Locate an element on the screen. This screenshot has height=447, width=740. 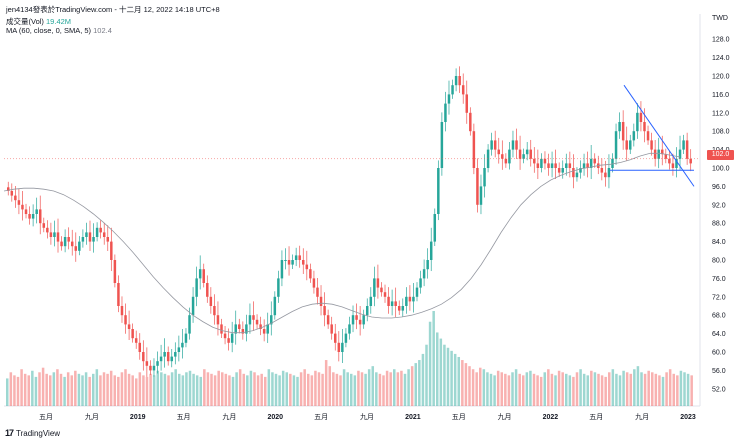
volume-label: 成交量(Vol) is located at coordinates (25, 21).